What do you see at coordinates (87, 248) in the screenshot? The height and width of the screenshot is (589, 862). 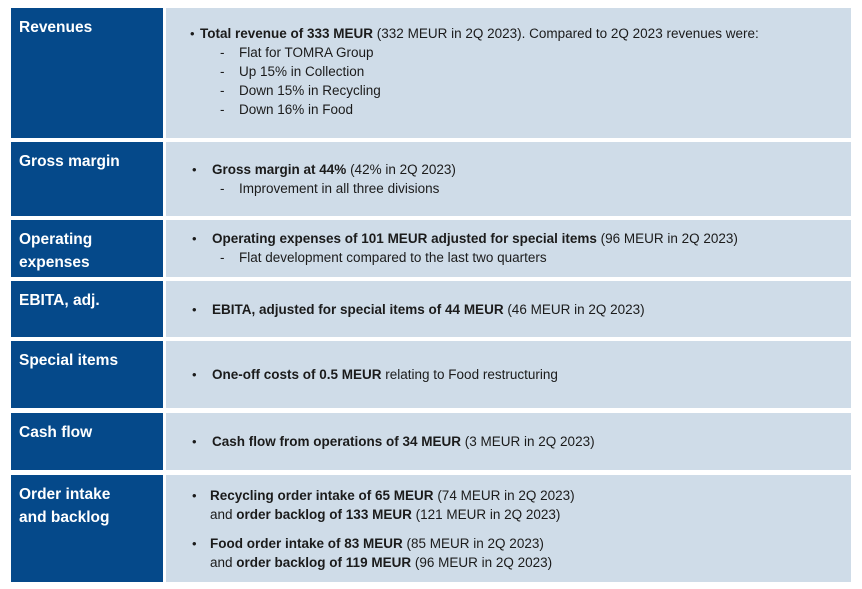 I see `row-label: Operating expenses` at bounding box center [87, 248].